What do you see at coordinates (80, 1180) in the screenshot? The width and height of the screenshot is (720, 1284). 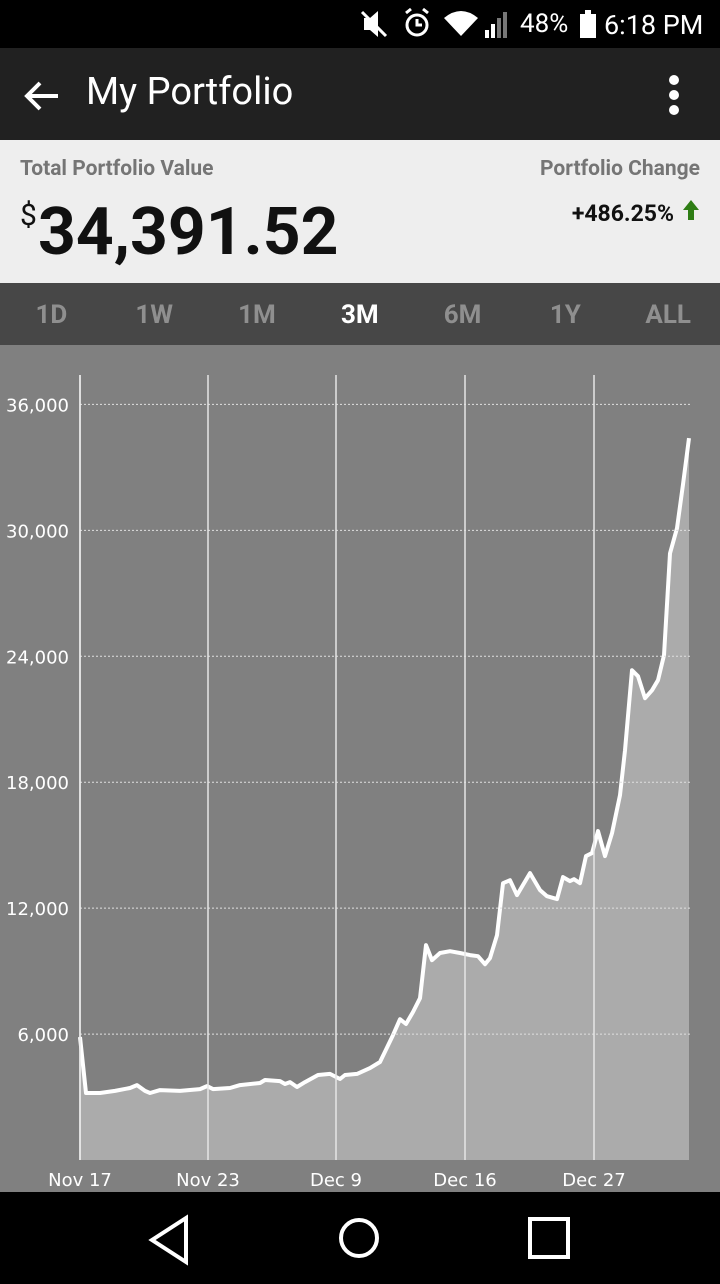 I see `x-tick-label: Nov 17` at bounding box center [80, 1180].